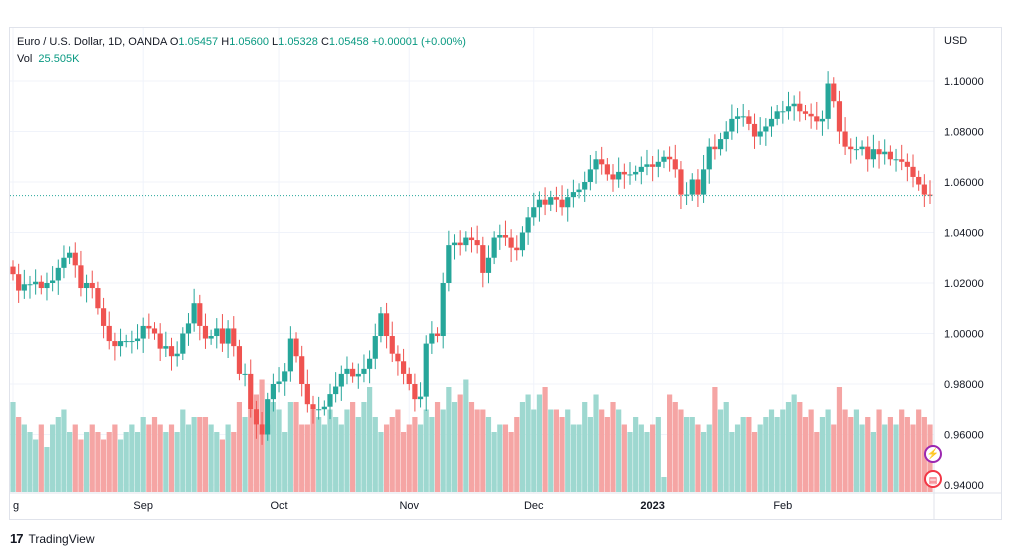 The image size is (1012, 555). I want to click on price-tick-label: 1.02000, so click(964, 284).